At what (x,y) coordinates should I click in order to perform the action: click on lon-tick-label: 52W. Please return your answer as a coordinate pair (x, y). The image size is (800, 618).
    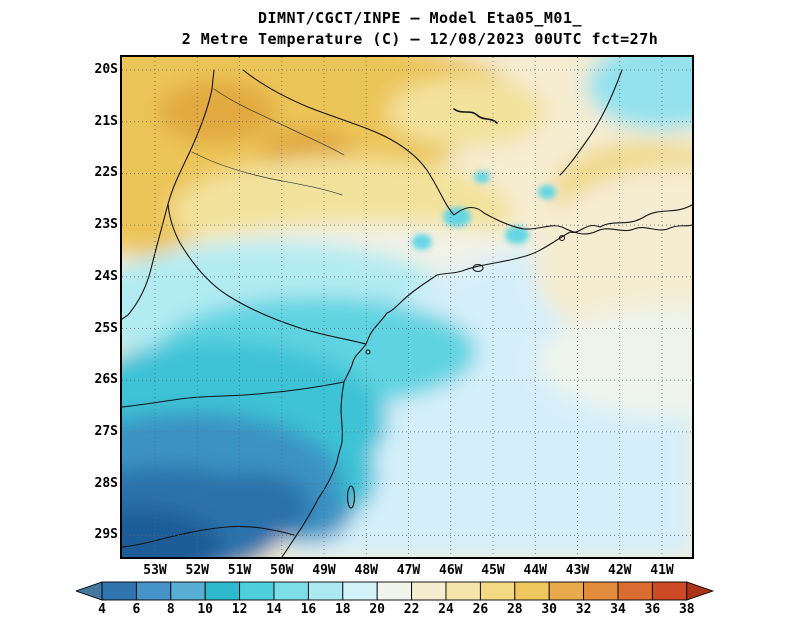
    Looking at the image, I should click on (197, 570).